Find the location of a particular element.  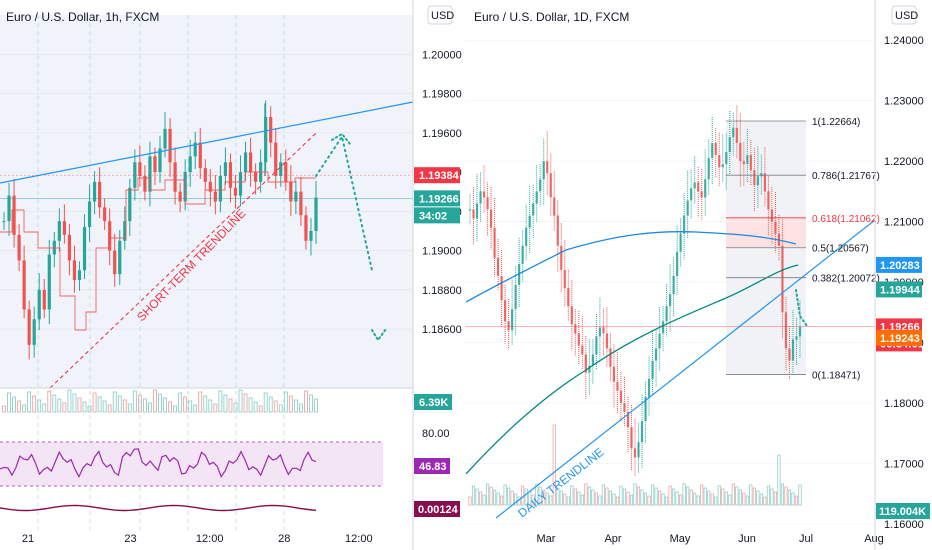

hourly-y-tick: 1.19000 is located at coordinates (442, 252).